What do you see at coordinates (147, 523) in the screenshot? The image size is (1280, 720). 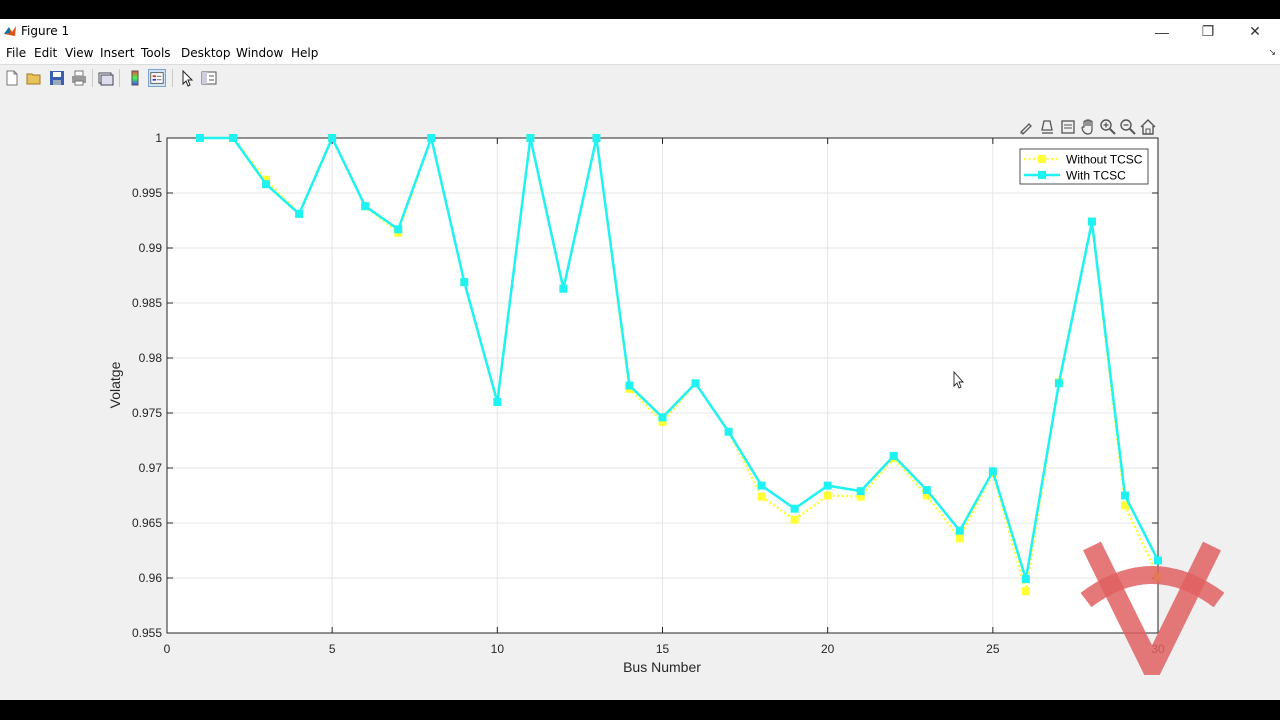 I see `y-tick-label: 0.965` at bounding box center [147, 523].